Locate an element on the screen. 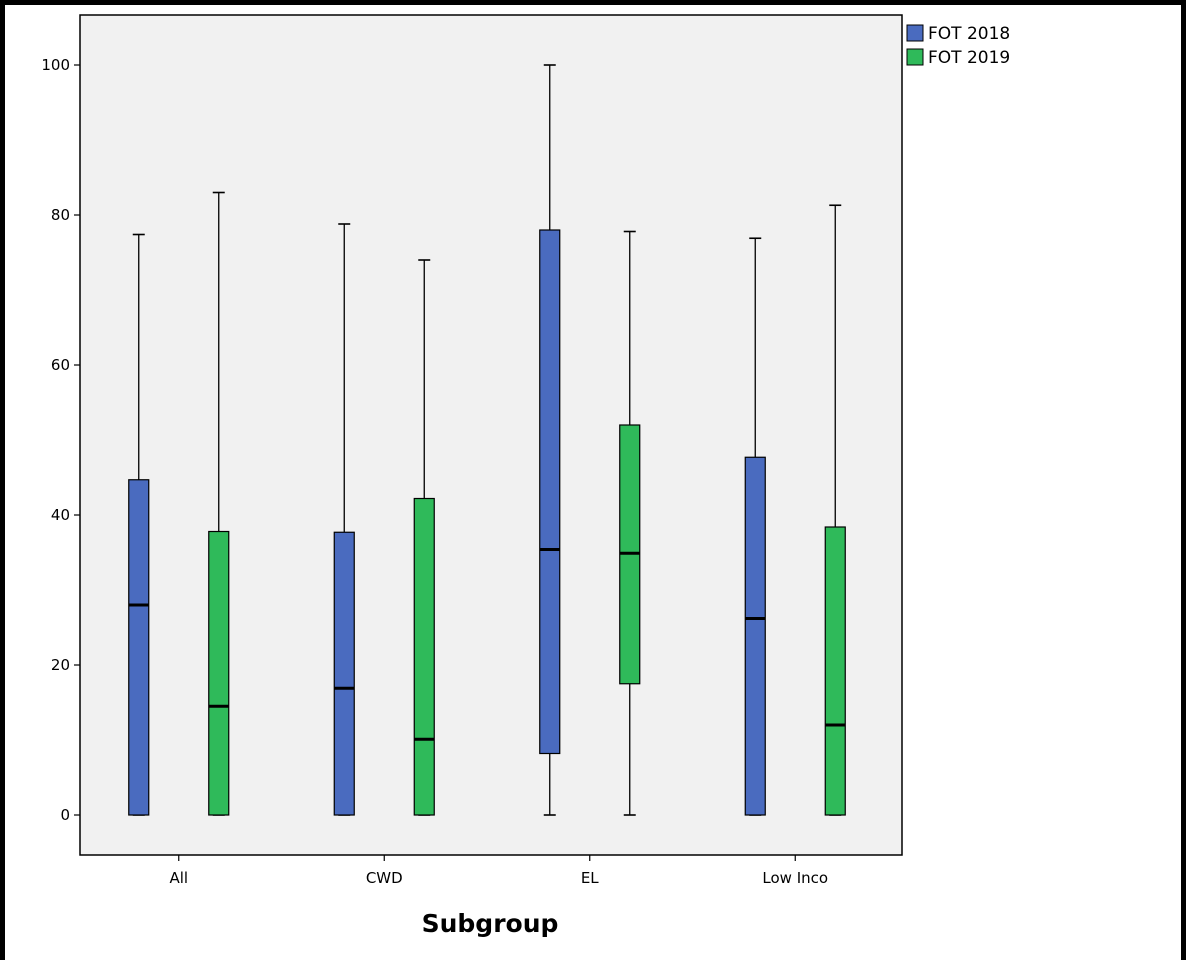 This screenshot has height=960, width=1186. x-tick-label: Low Inco is located at coordinates (795, 878).